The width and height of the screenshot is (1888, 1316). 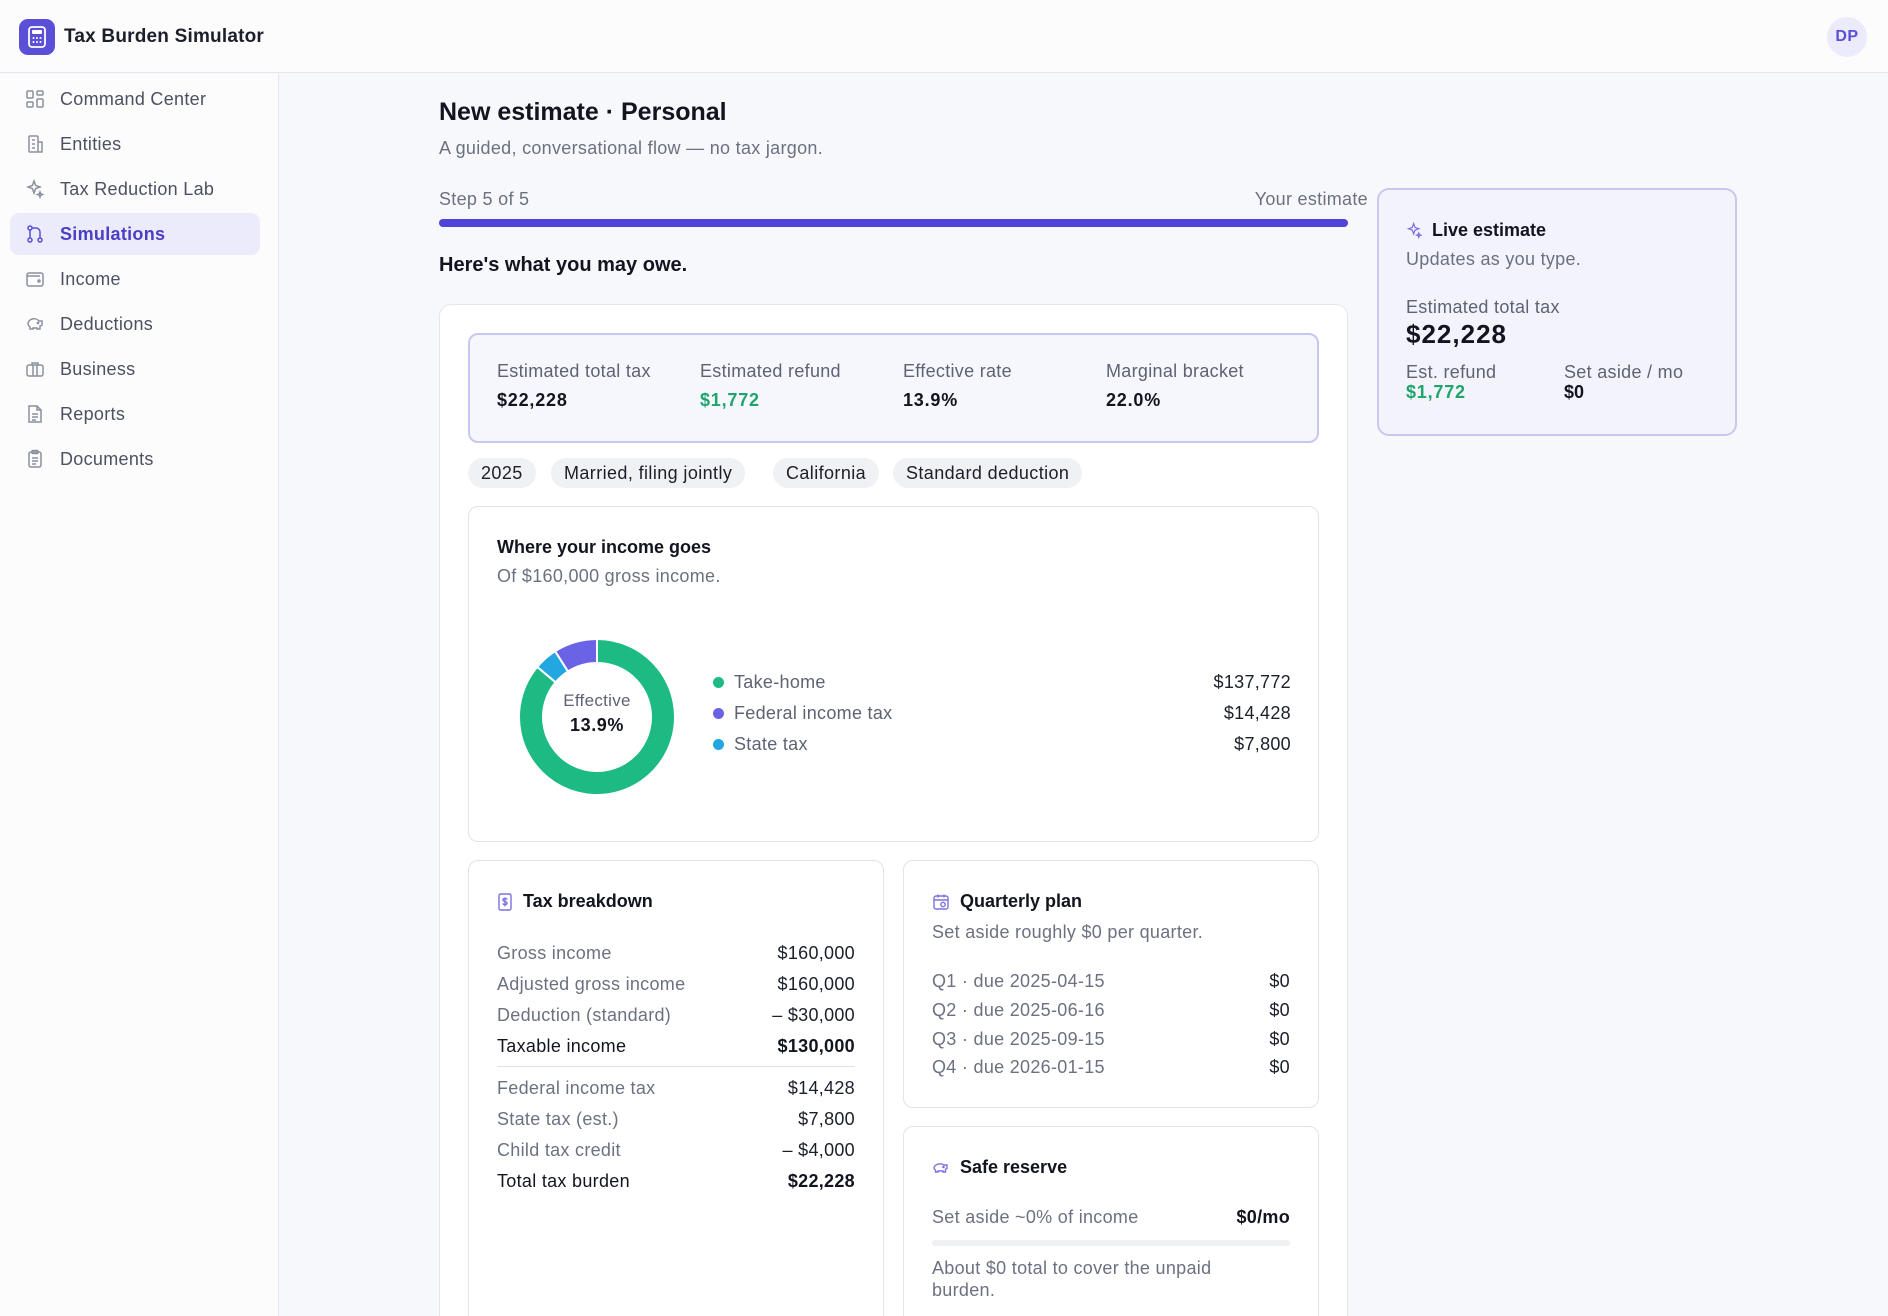 I want to click on sidebar-item-label: Command Center, so click(x=133, y=98).